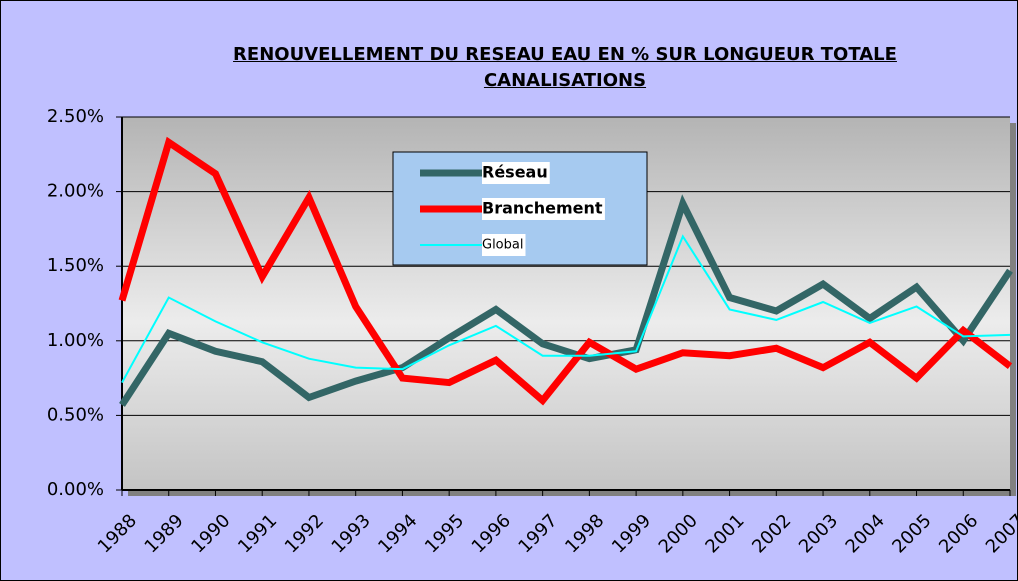 This screenshot has height=581, width=1018. What do you see at coordinates (75, 340) in the screenshot?
I see `y-tick-label: 1.00%` at bounding box center [75, 340].